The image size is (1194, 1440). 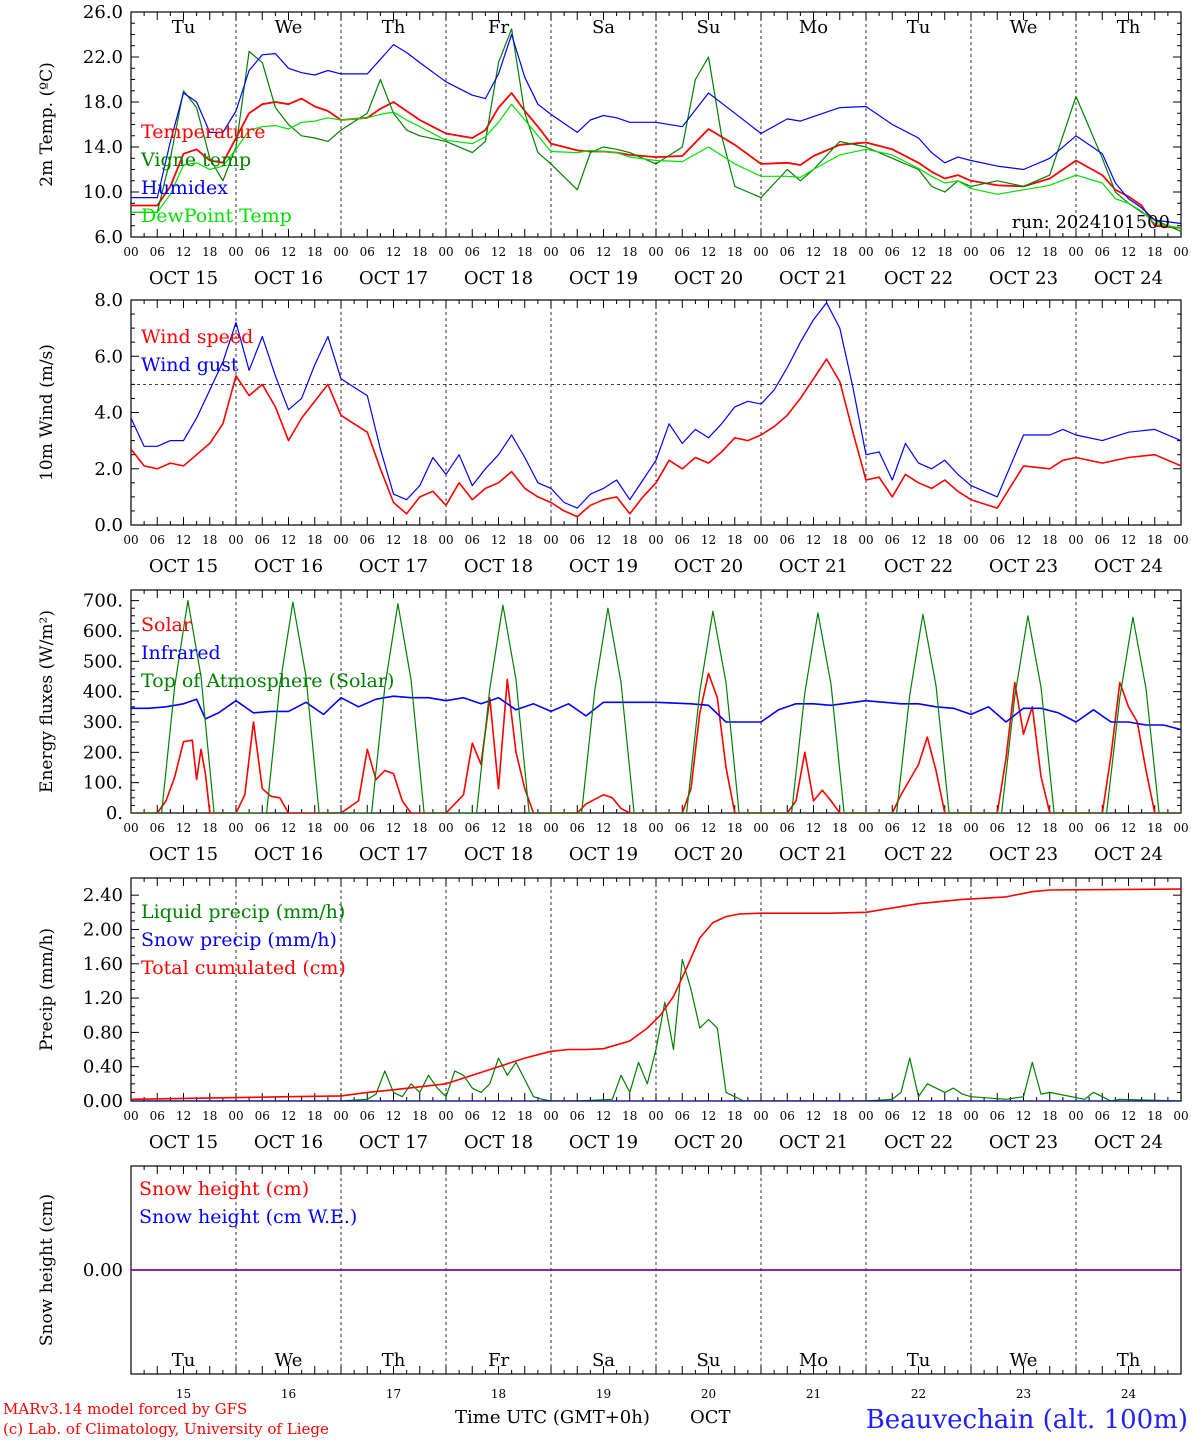 I want to click on legend-entry: Solar, so click(x=167, y=625).